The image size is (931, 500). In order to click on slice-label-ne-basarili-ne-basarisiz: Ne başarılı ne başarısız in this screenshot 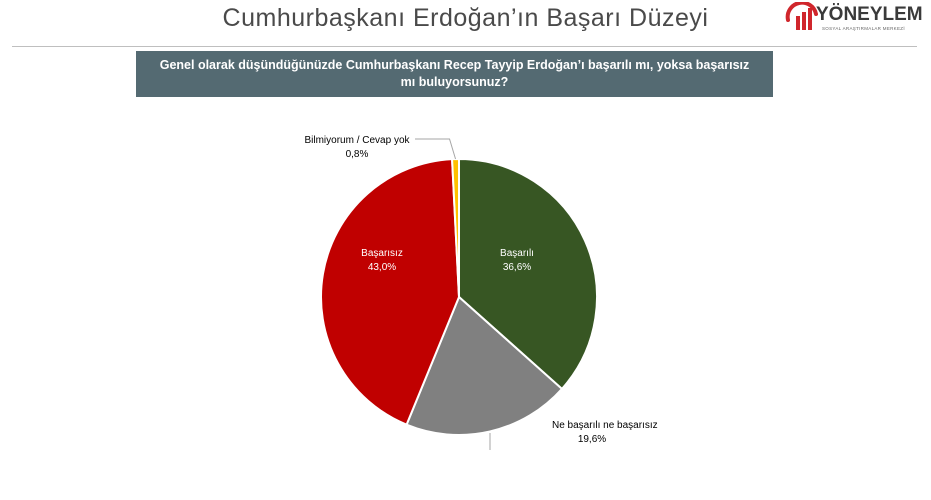, I will do `click(605, 425)`.